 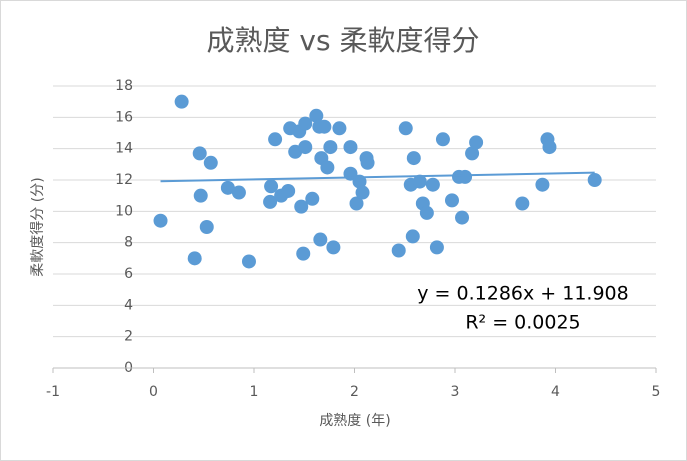 What do you see at coordinates (128, 305) in the screenshot?
I see `y-tick-label: 4` at bounding box center [128, 305].